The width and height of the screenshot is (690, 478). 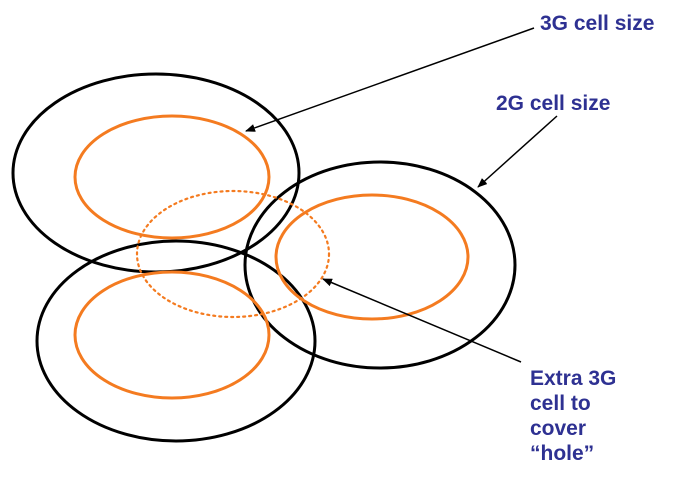 What do you see at coordinates (422, 320) in the screenshot?
I see `arrow-extra-3g-cell` at bounding box center [422, 320].